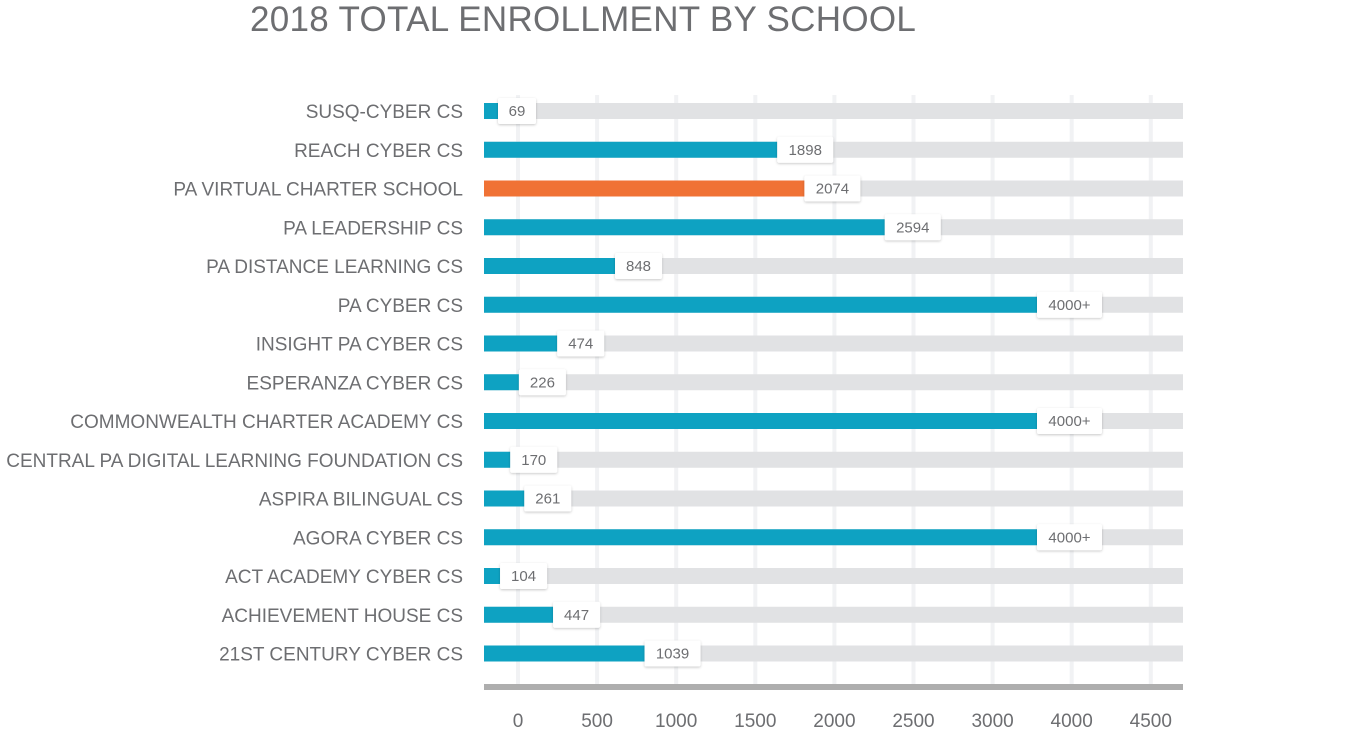 The height and width of the screenshot is (734, 1366). I want to click on data-label: 1039, so click(672, 654).